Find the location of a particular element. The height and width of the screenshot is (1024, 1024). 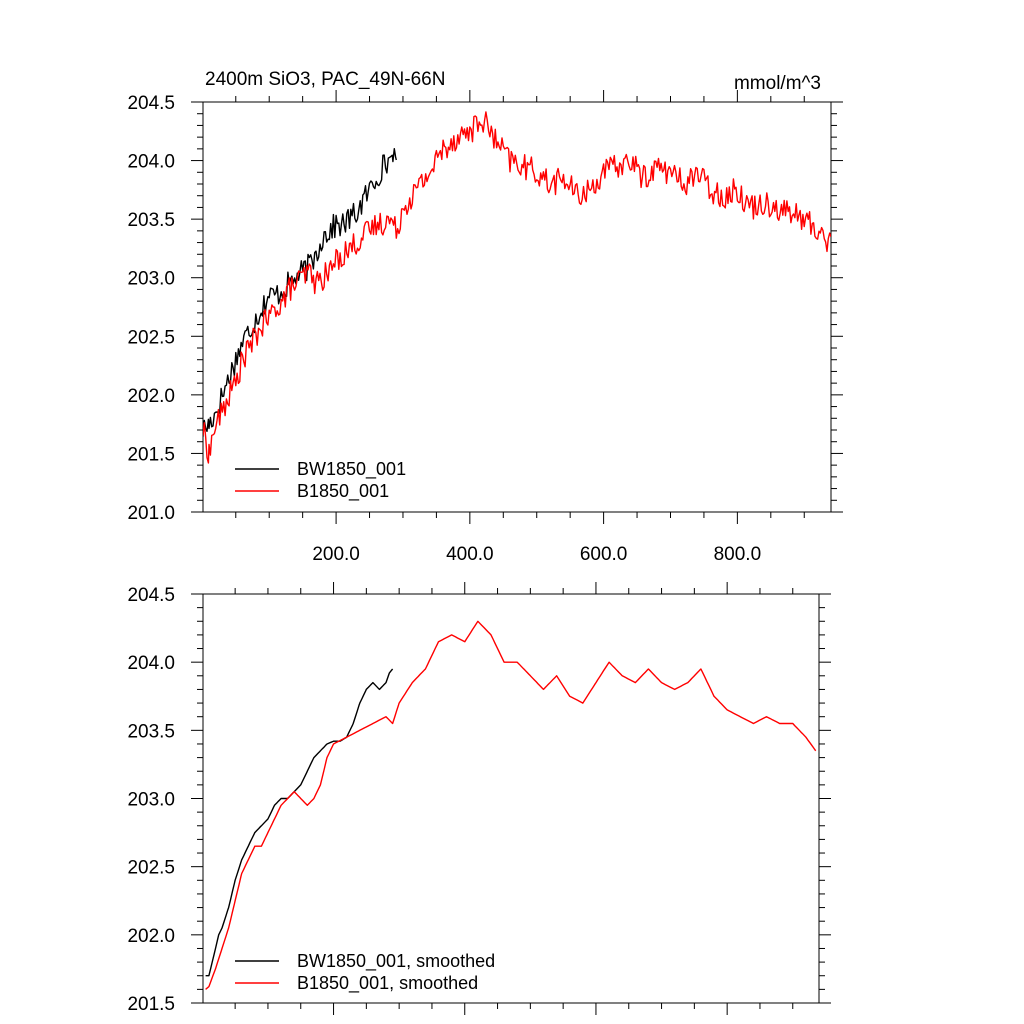

units-label: mmol/m^3 is located at coordinates (777, 83).